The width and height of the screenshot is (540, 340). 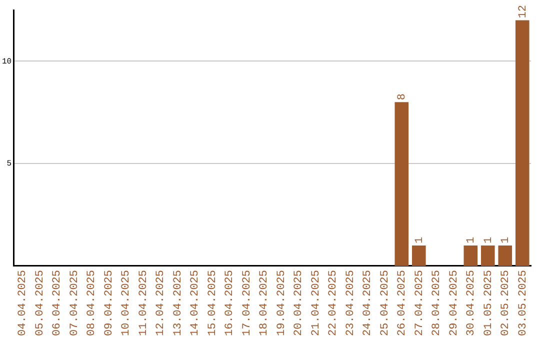 What do you see at coordinates (454, 303) in the screenshot?
I see `x-tick-label: 29.04.2025` at bounding box center [454, 303].